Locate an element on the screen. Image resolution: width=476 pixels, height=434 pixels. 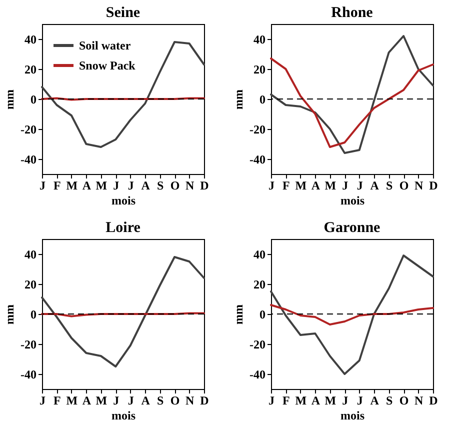
legend-label: Soil water is located at coordinates (105, 45).